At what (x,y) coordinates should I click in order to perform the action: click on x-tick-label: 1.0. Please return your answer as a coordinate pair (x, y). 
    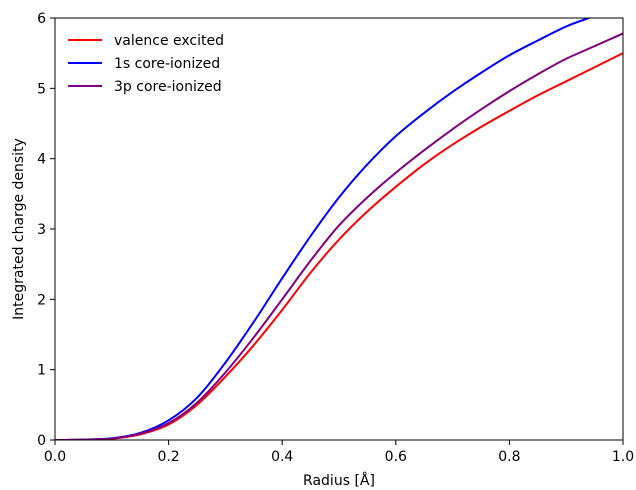
    Looking at the image, I should click on (623, 457).